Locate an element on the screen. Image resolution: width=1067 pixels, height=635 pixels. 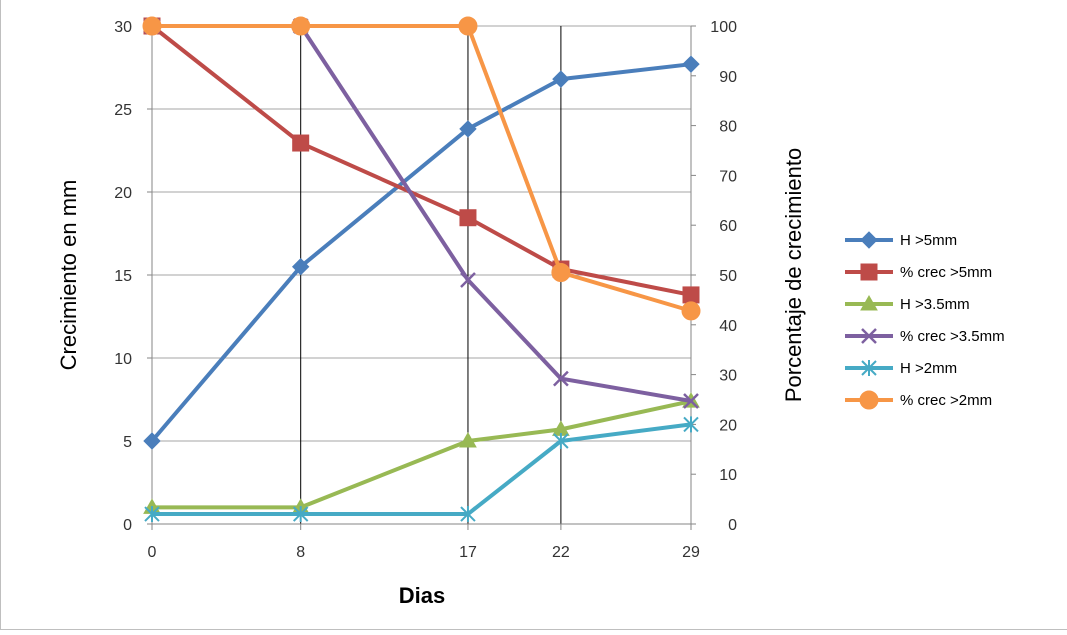
legend-item: % crec >2mm is located at coordinates (918, 400).